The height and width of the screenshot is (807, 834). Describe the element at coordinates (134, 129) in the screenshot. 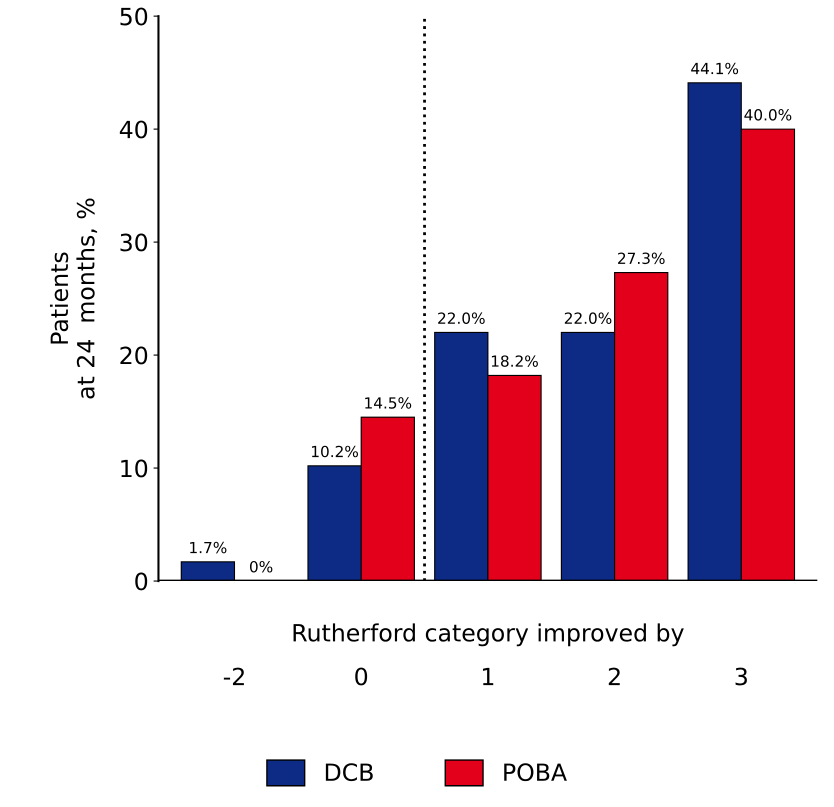

I see `y-tick-label: 40` at that location.